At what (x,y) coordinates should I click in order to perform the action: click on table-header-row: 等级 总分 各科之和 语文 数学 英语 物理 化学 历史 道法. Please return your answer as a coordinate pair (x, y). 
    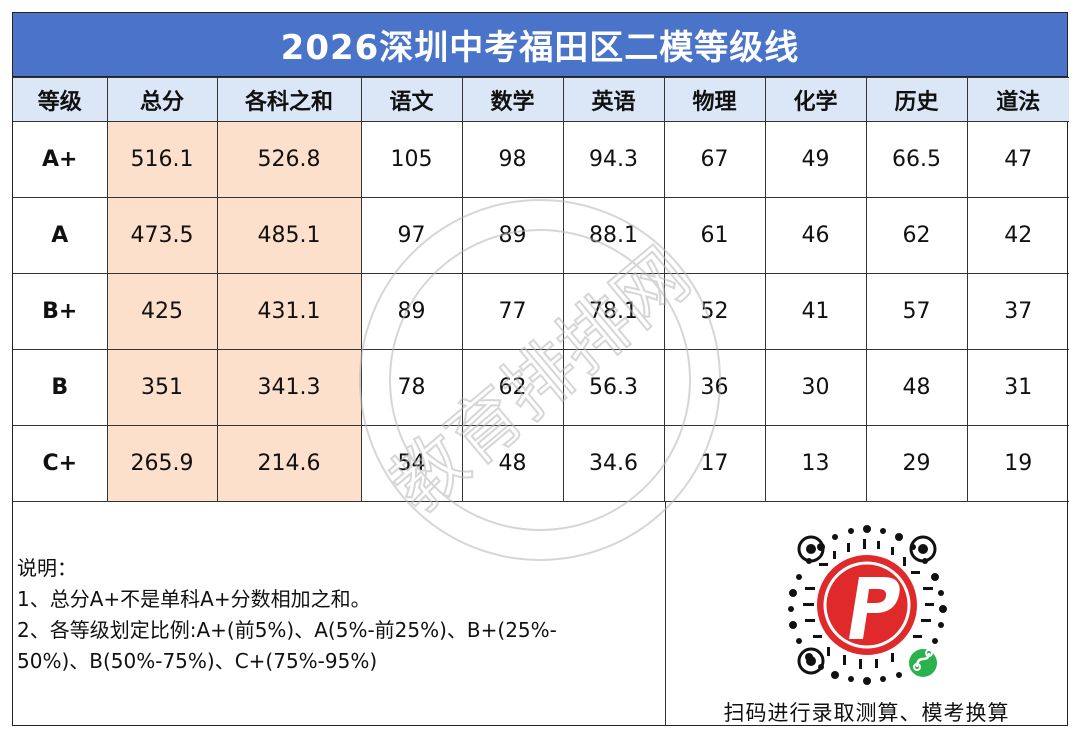
    Looking at the image, I should click on (541, 99).